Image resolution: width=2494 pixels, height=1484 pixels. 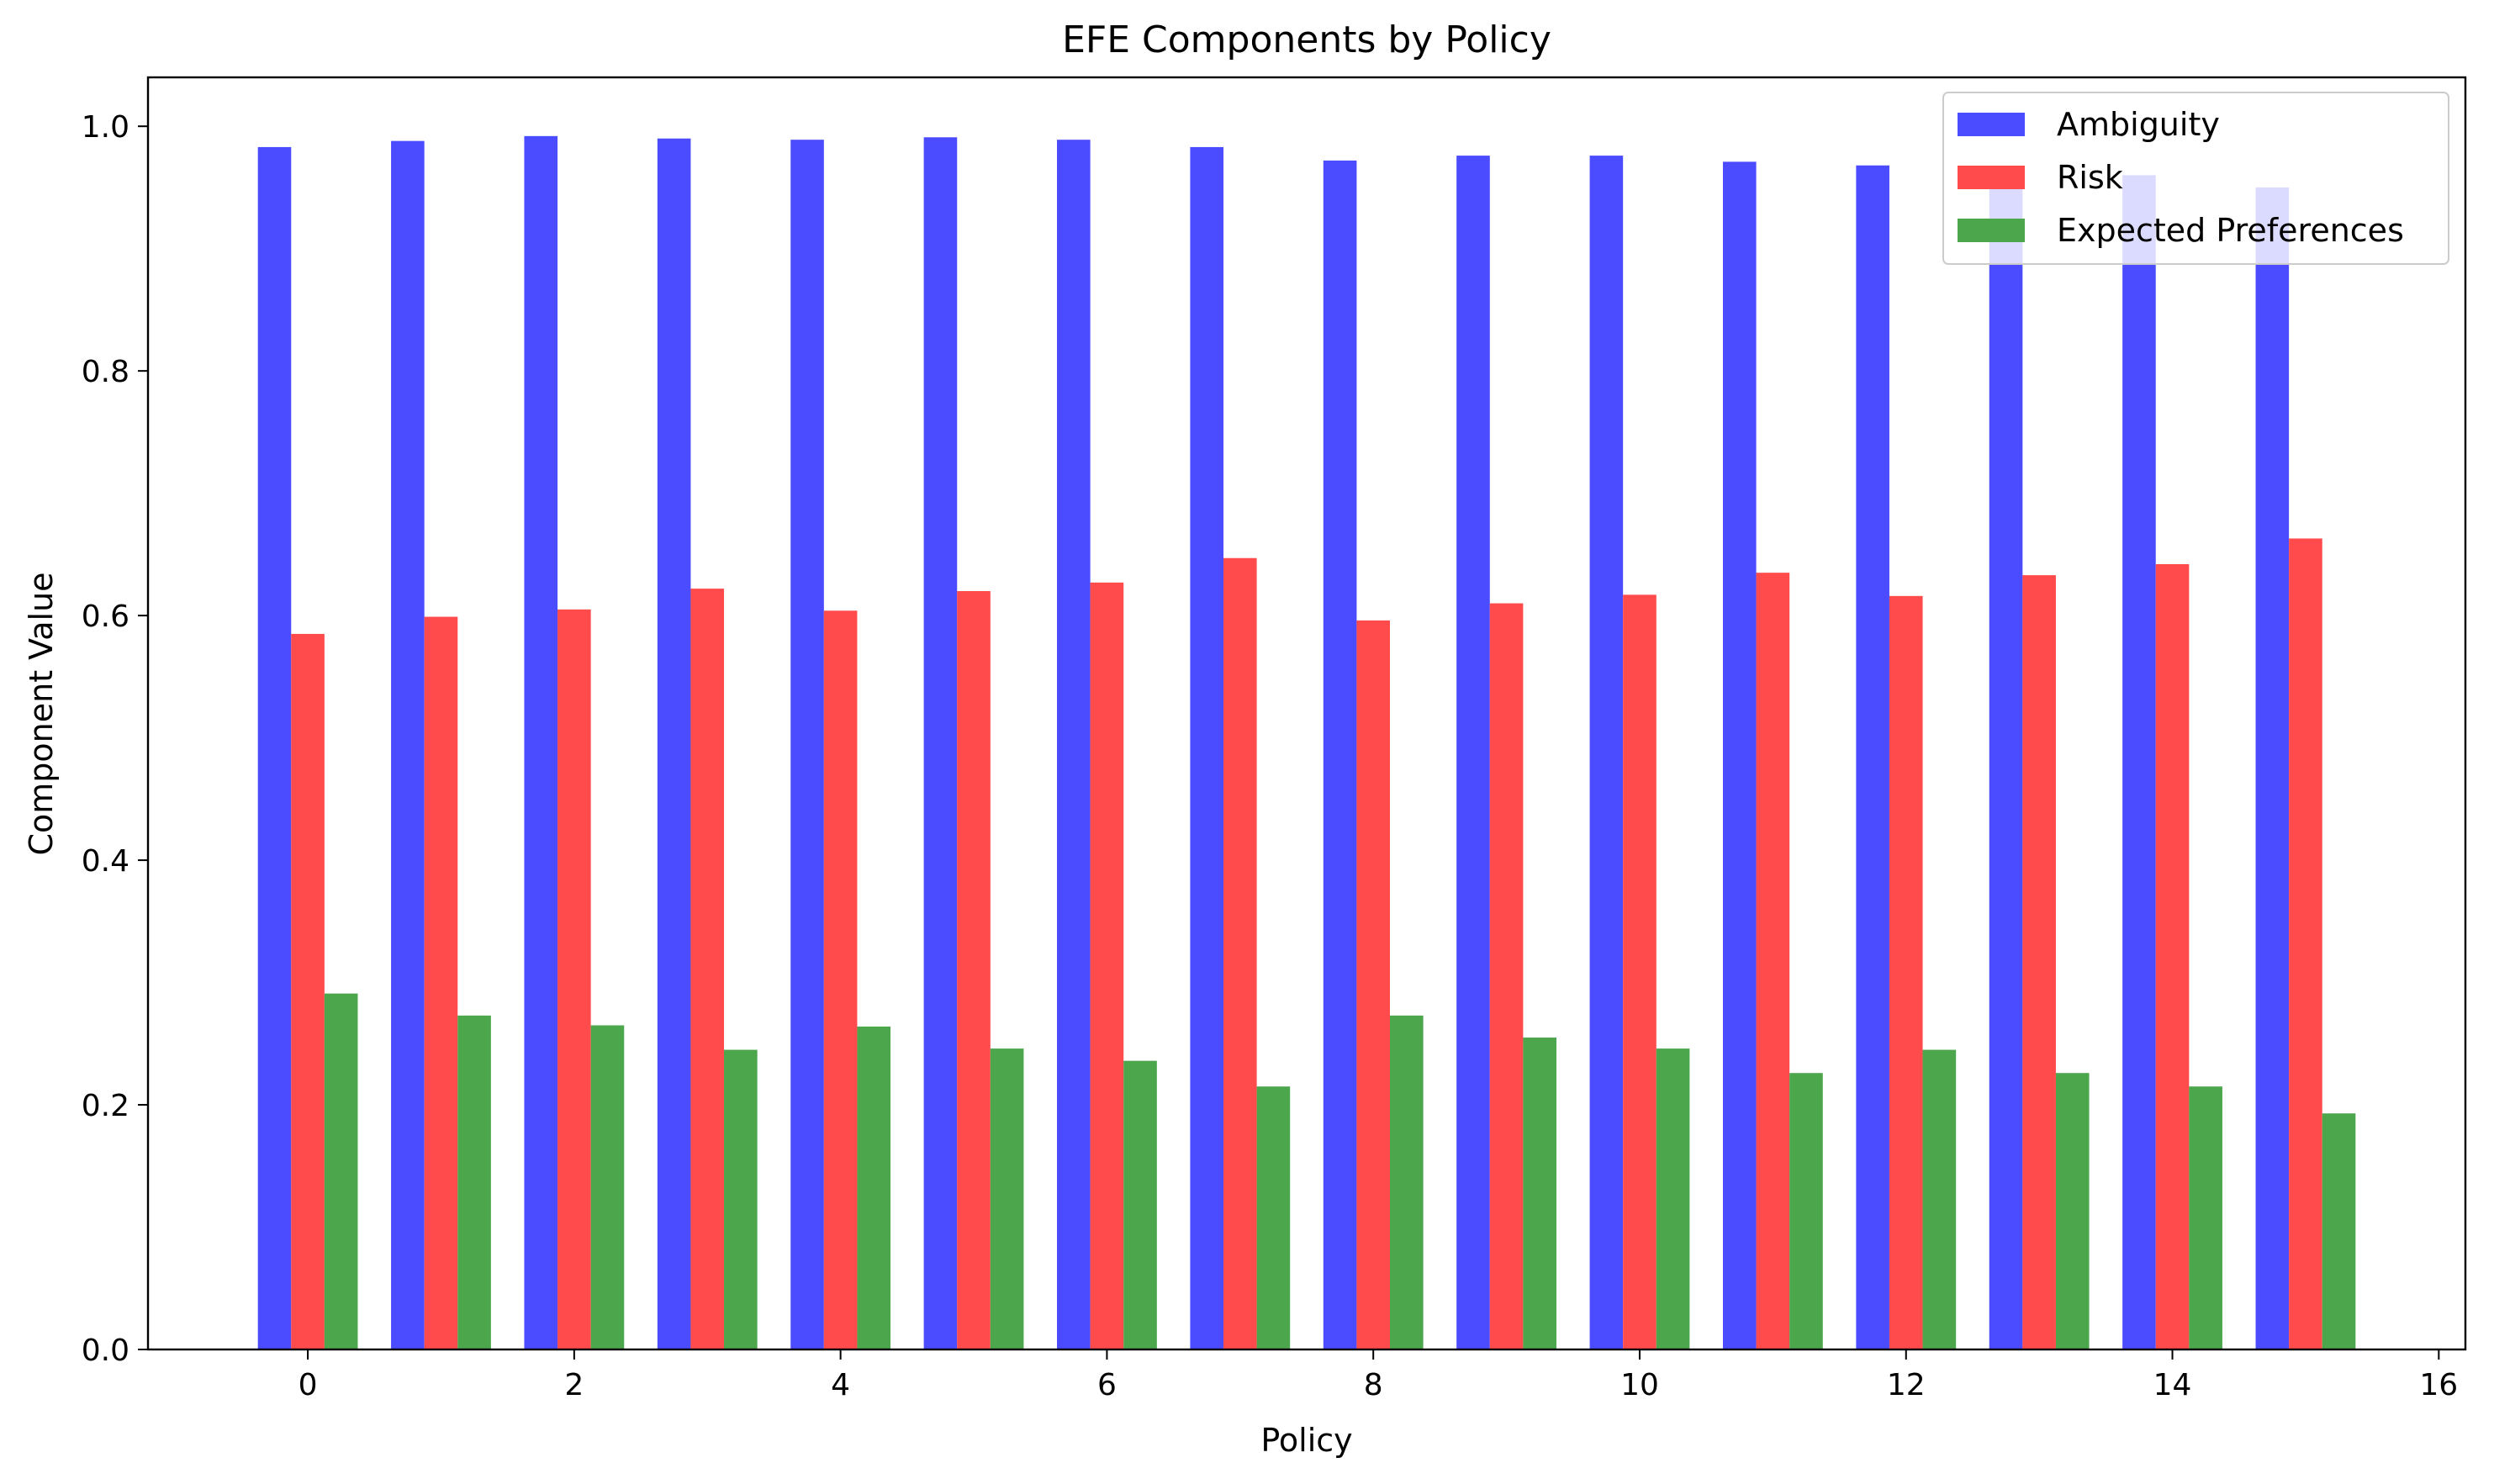 I want to click on y-tick-label: 0.2, so click(x=106, y=1106).